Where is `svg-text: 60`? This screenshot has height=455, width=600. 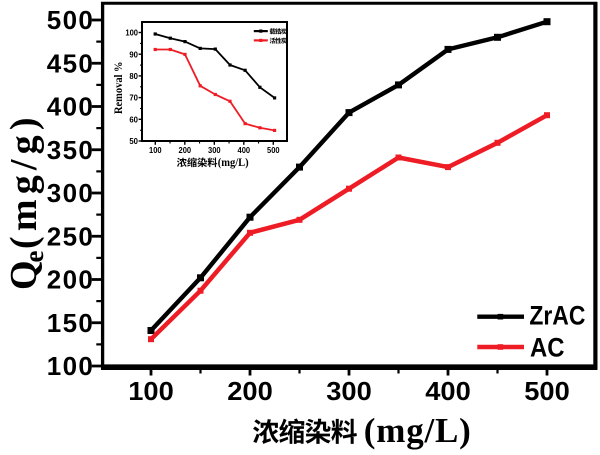
svg-text: 60 is located at coordinates (133, 119).